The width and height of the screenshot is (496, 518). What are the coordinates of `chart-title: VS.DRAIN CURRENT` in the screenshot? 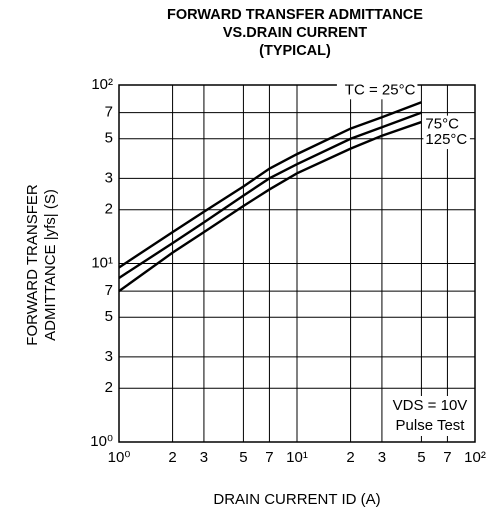 It's located at (295, 33).